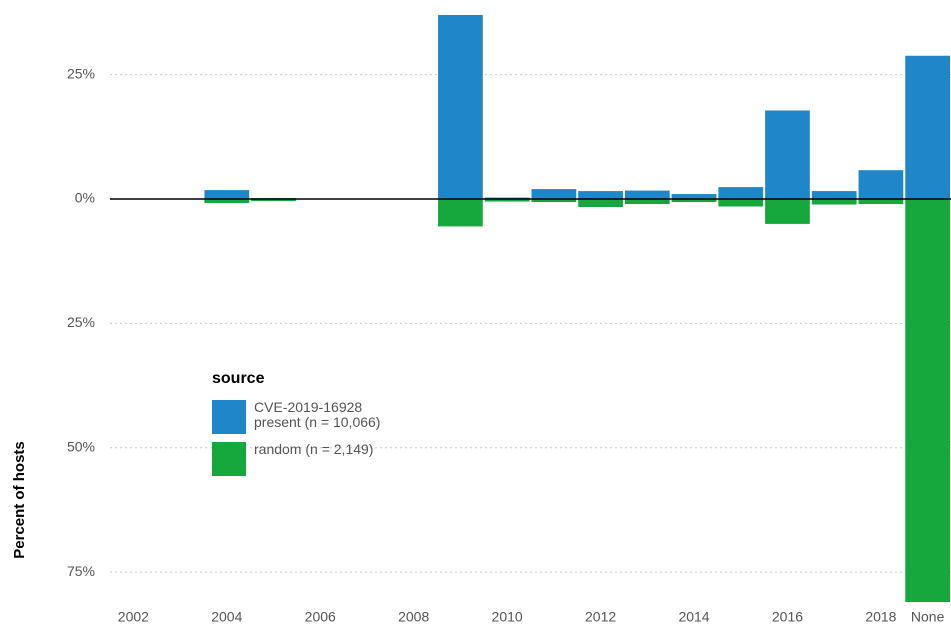 The width and height of the screenshot is (951, 626). Describe the element at coordinates (317, 414) in the screenshot. I see `legend-label: CVE-2019-16928 present (n = 10,066)` at that location.